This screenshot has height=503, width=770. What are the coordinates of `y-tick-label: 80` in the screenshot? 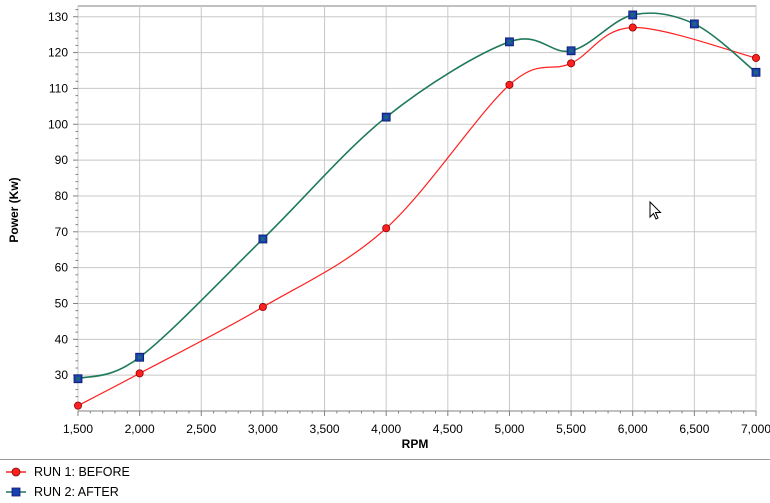 It's located at (62, 196).